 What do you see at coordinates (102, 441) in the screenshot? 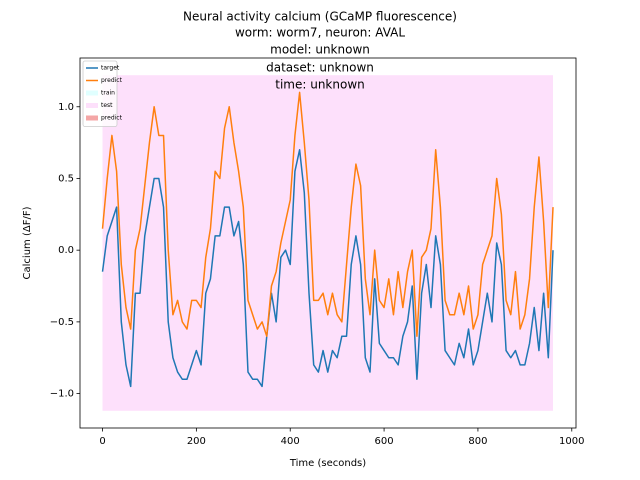
I see `x-tick-label: 0` at bounding box center [102, 441].